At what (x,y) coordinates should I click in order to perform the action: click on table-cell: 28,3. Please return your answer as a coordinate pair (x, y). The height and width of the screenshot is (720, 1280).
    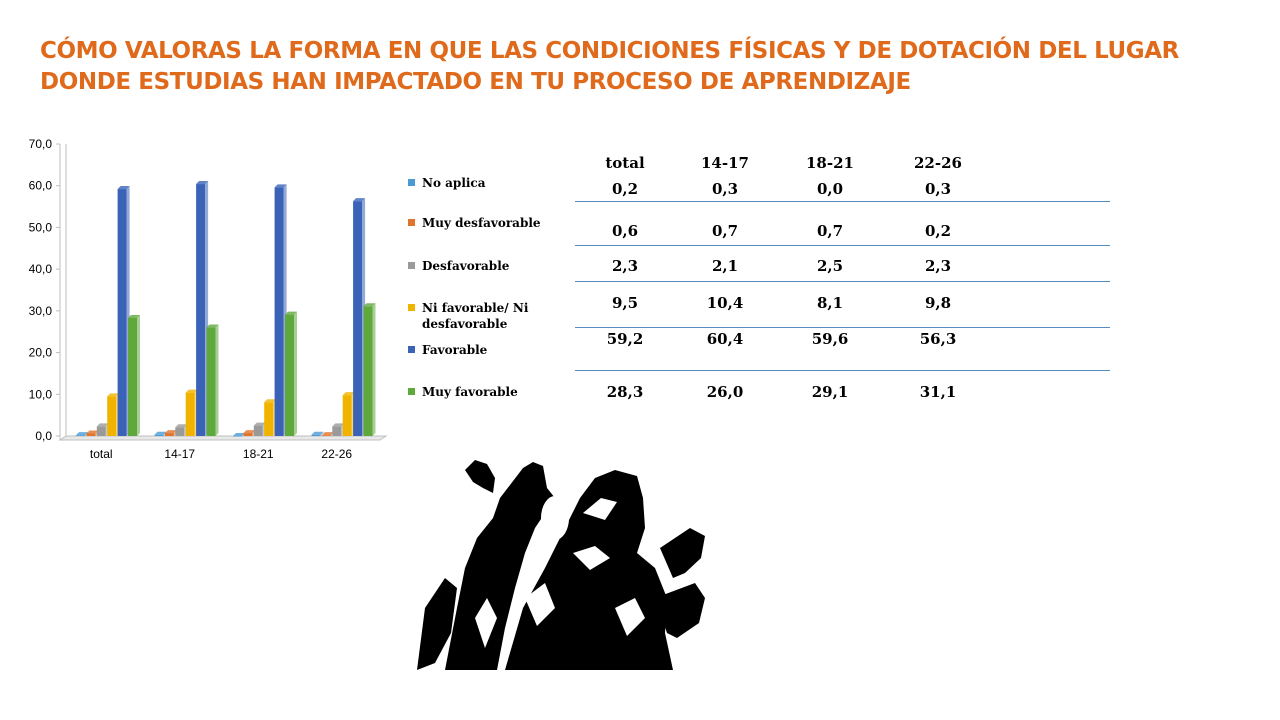
    Looking at the image, I should click on (625, 392).